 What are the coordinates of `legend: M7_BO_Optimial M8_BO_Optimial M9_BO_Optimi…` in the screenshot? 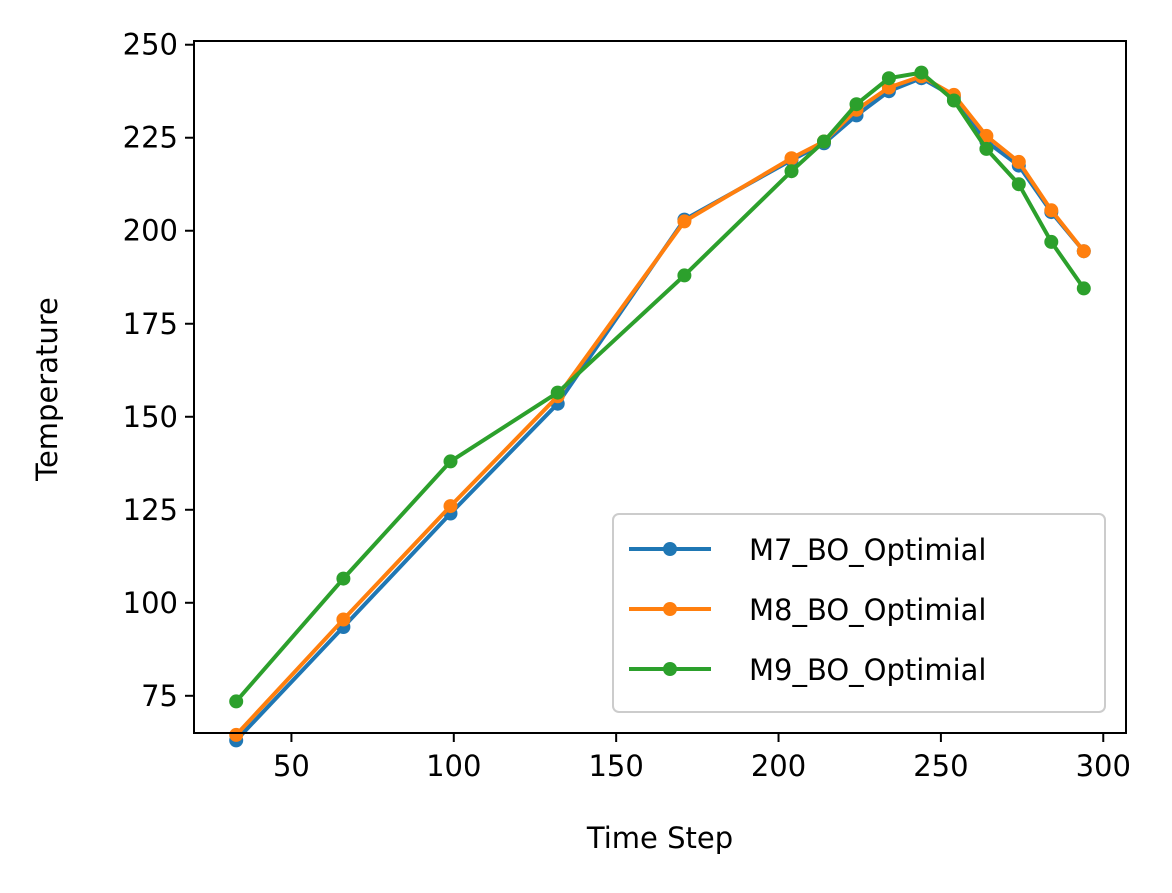 It's located at (859, 613).